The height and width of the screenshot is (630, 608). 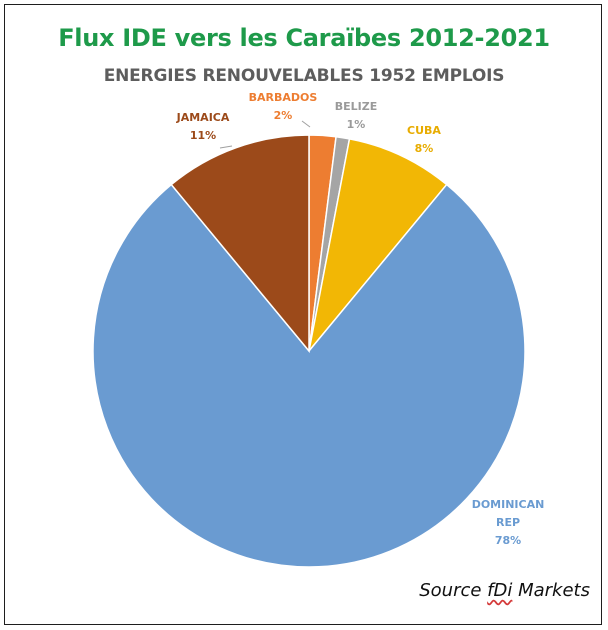 What do you see at coordinates (424, 139) in the screenshot?
I see `slice-label-cuba: CUBA 8%` at bounding box center [424, 139].